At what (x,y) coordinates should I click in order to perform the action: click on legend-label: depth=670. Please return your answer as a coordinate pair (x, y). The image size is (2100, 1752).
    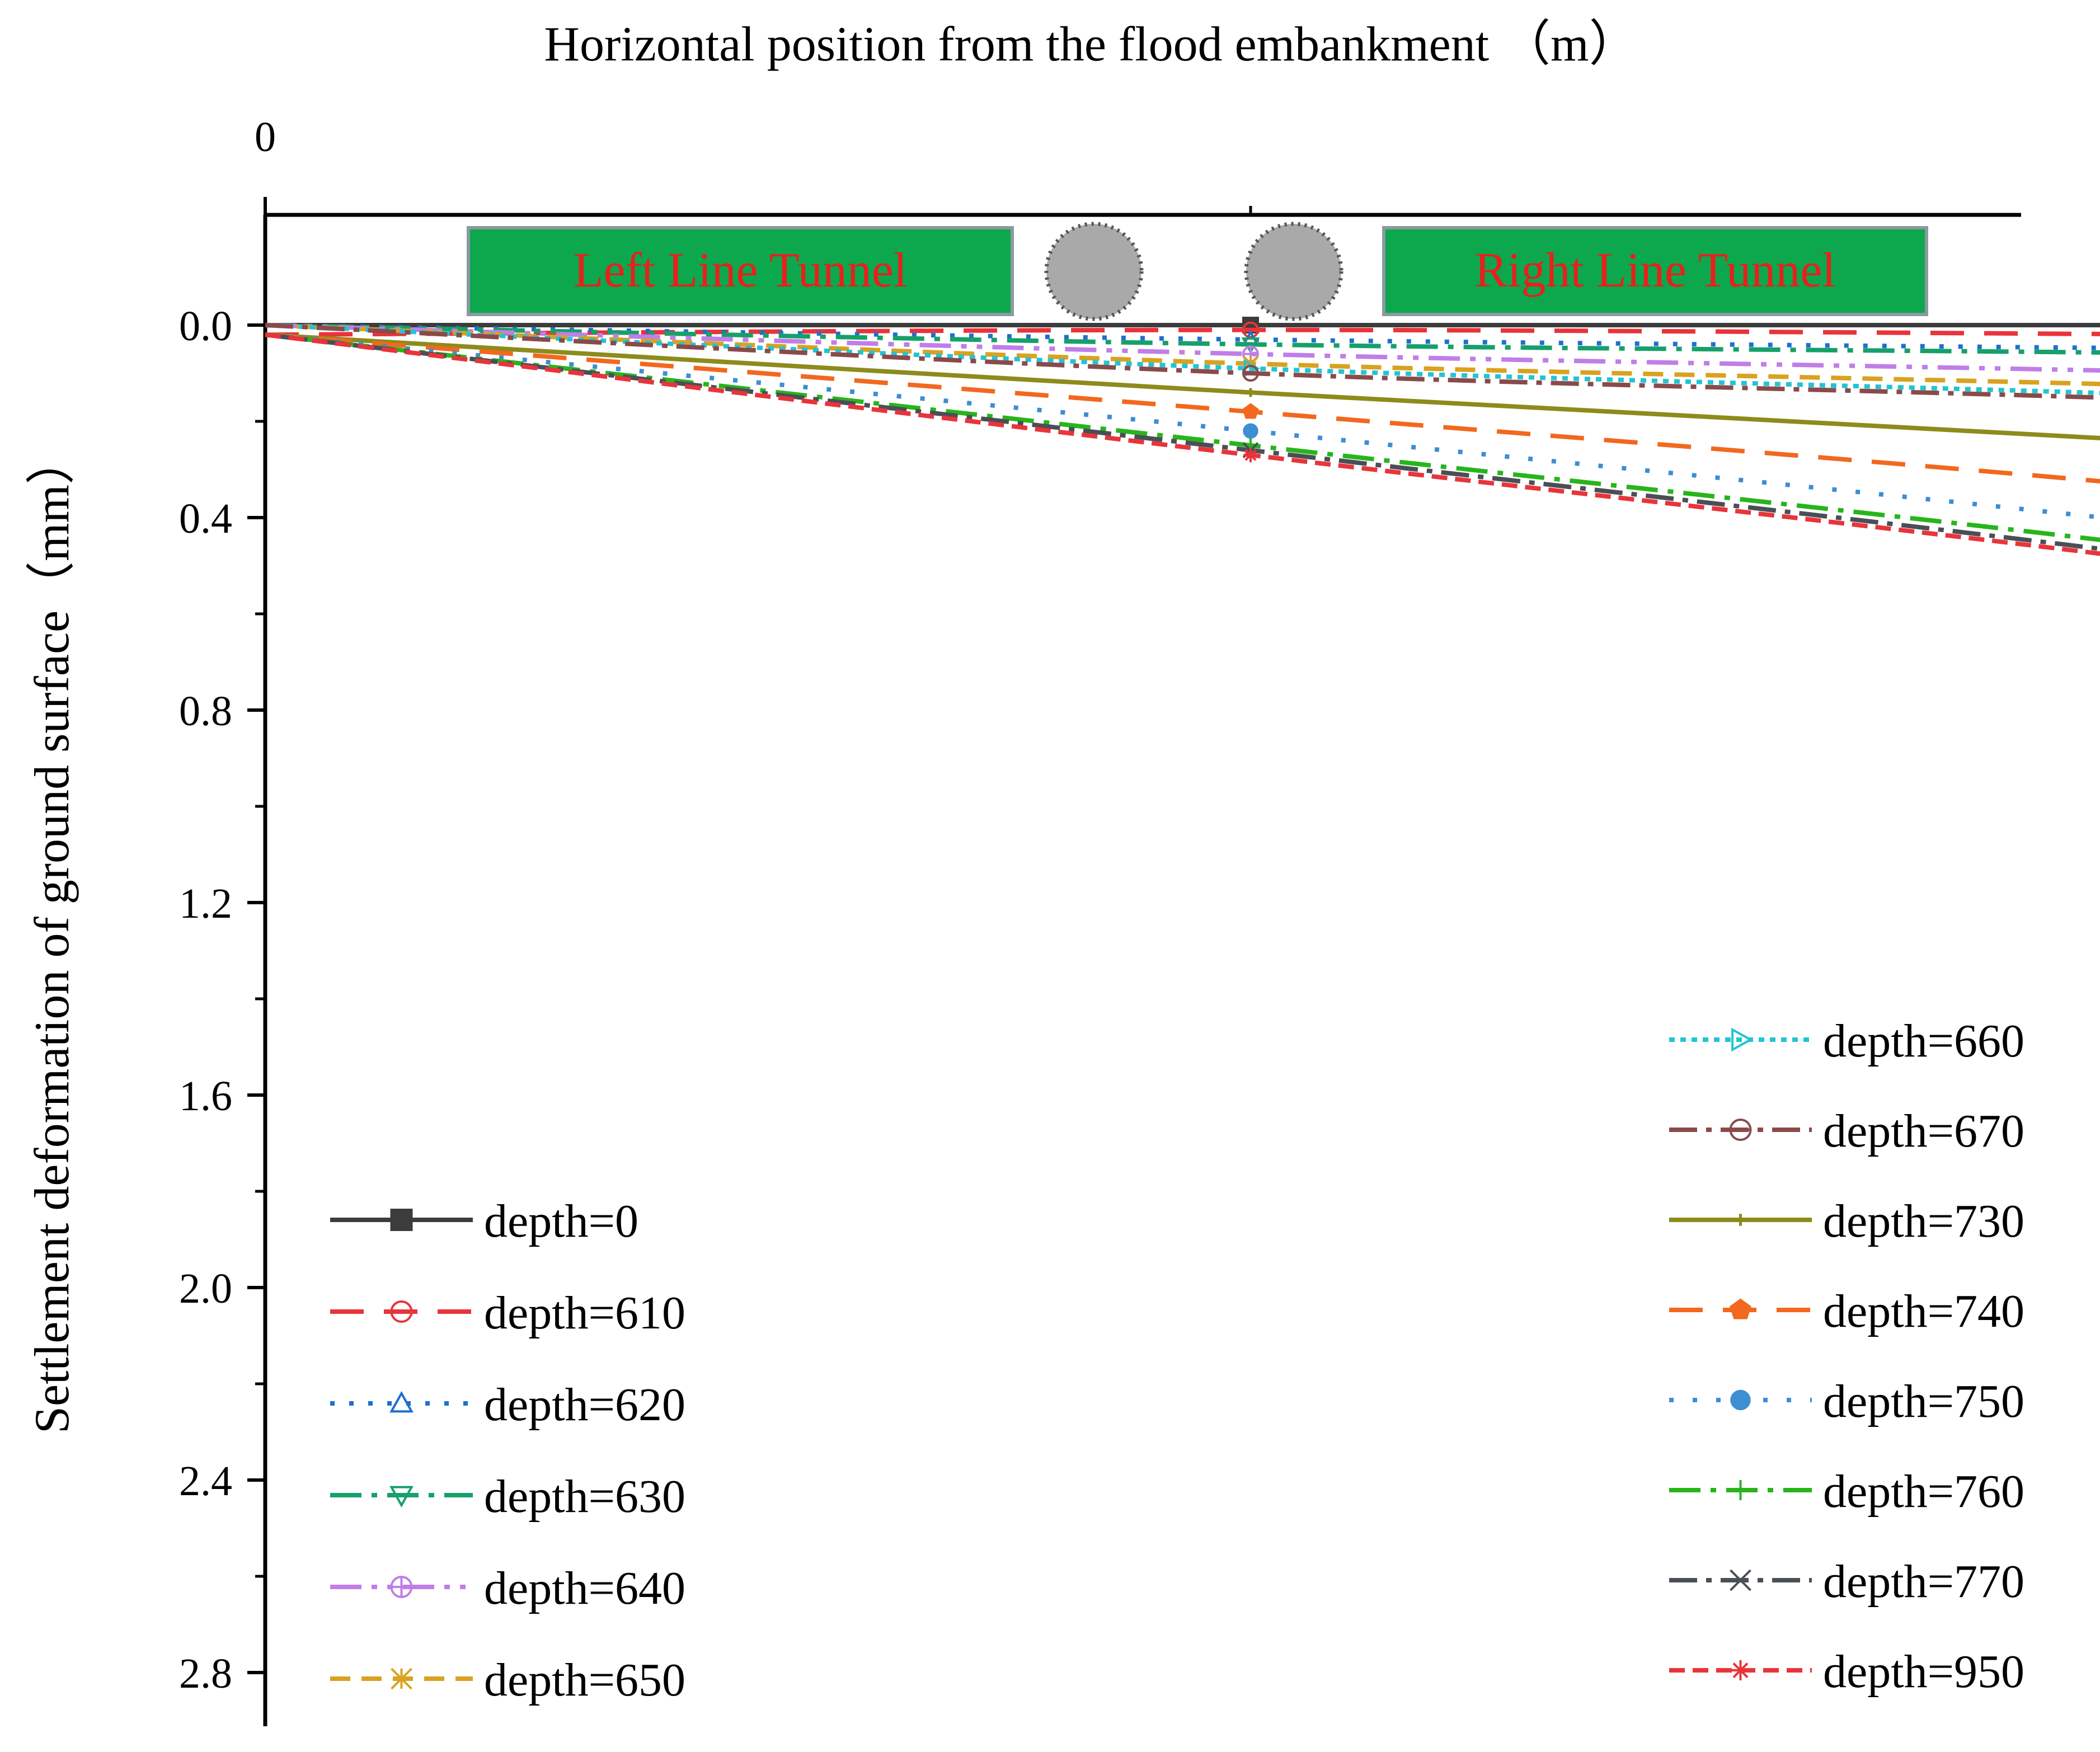
    Looking at the image, I should click on (1924, 1131).